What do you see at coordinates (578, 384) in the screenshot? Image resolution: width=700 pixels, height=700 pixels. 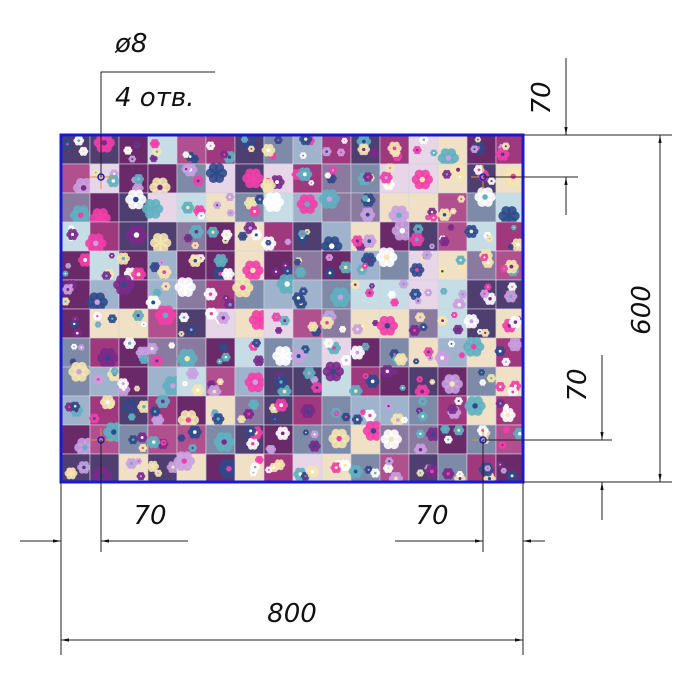 I see `bottom-offset-label: 70` at bounding box center [578, 384].